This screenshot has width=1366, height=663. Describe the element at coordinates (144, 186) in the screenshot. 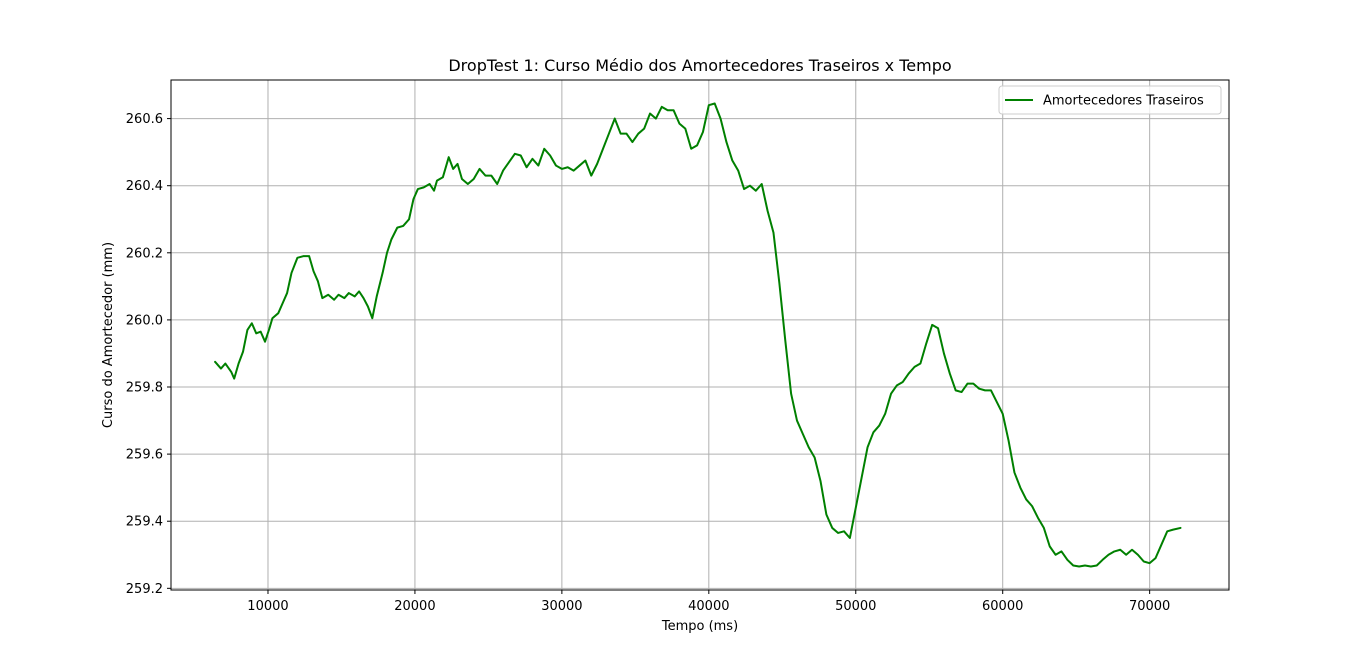

I see `y-tick-label: 260.4` at that location.